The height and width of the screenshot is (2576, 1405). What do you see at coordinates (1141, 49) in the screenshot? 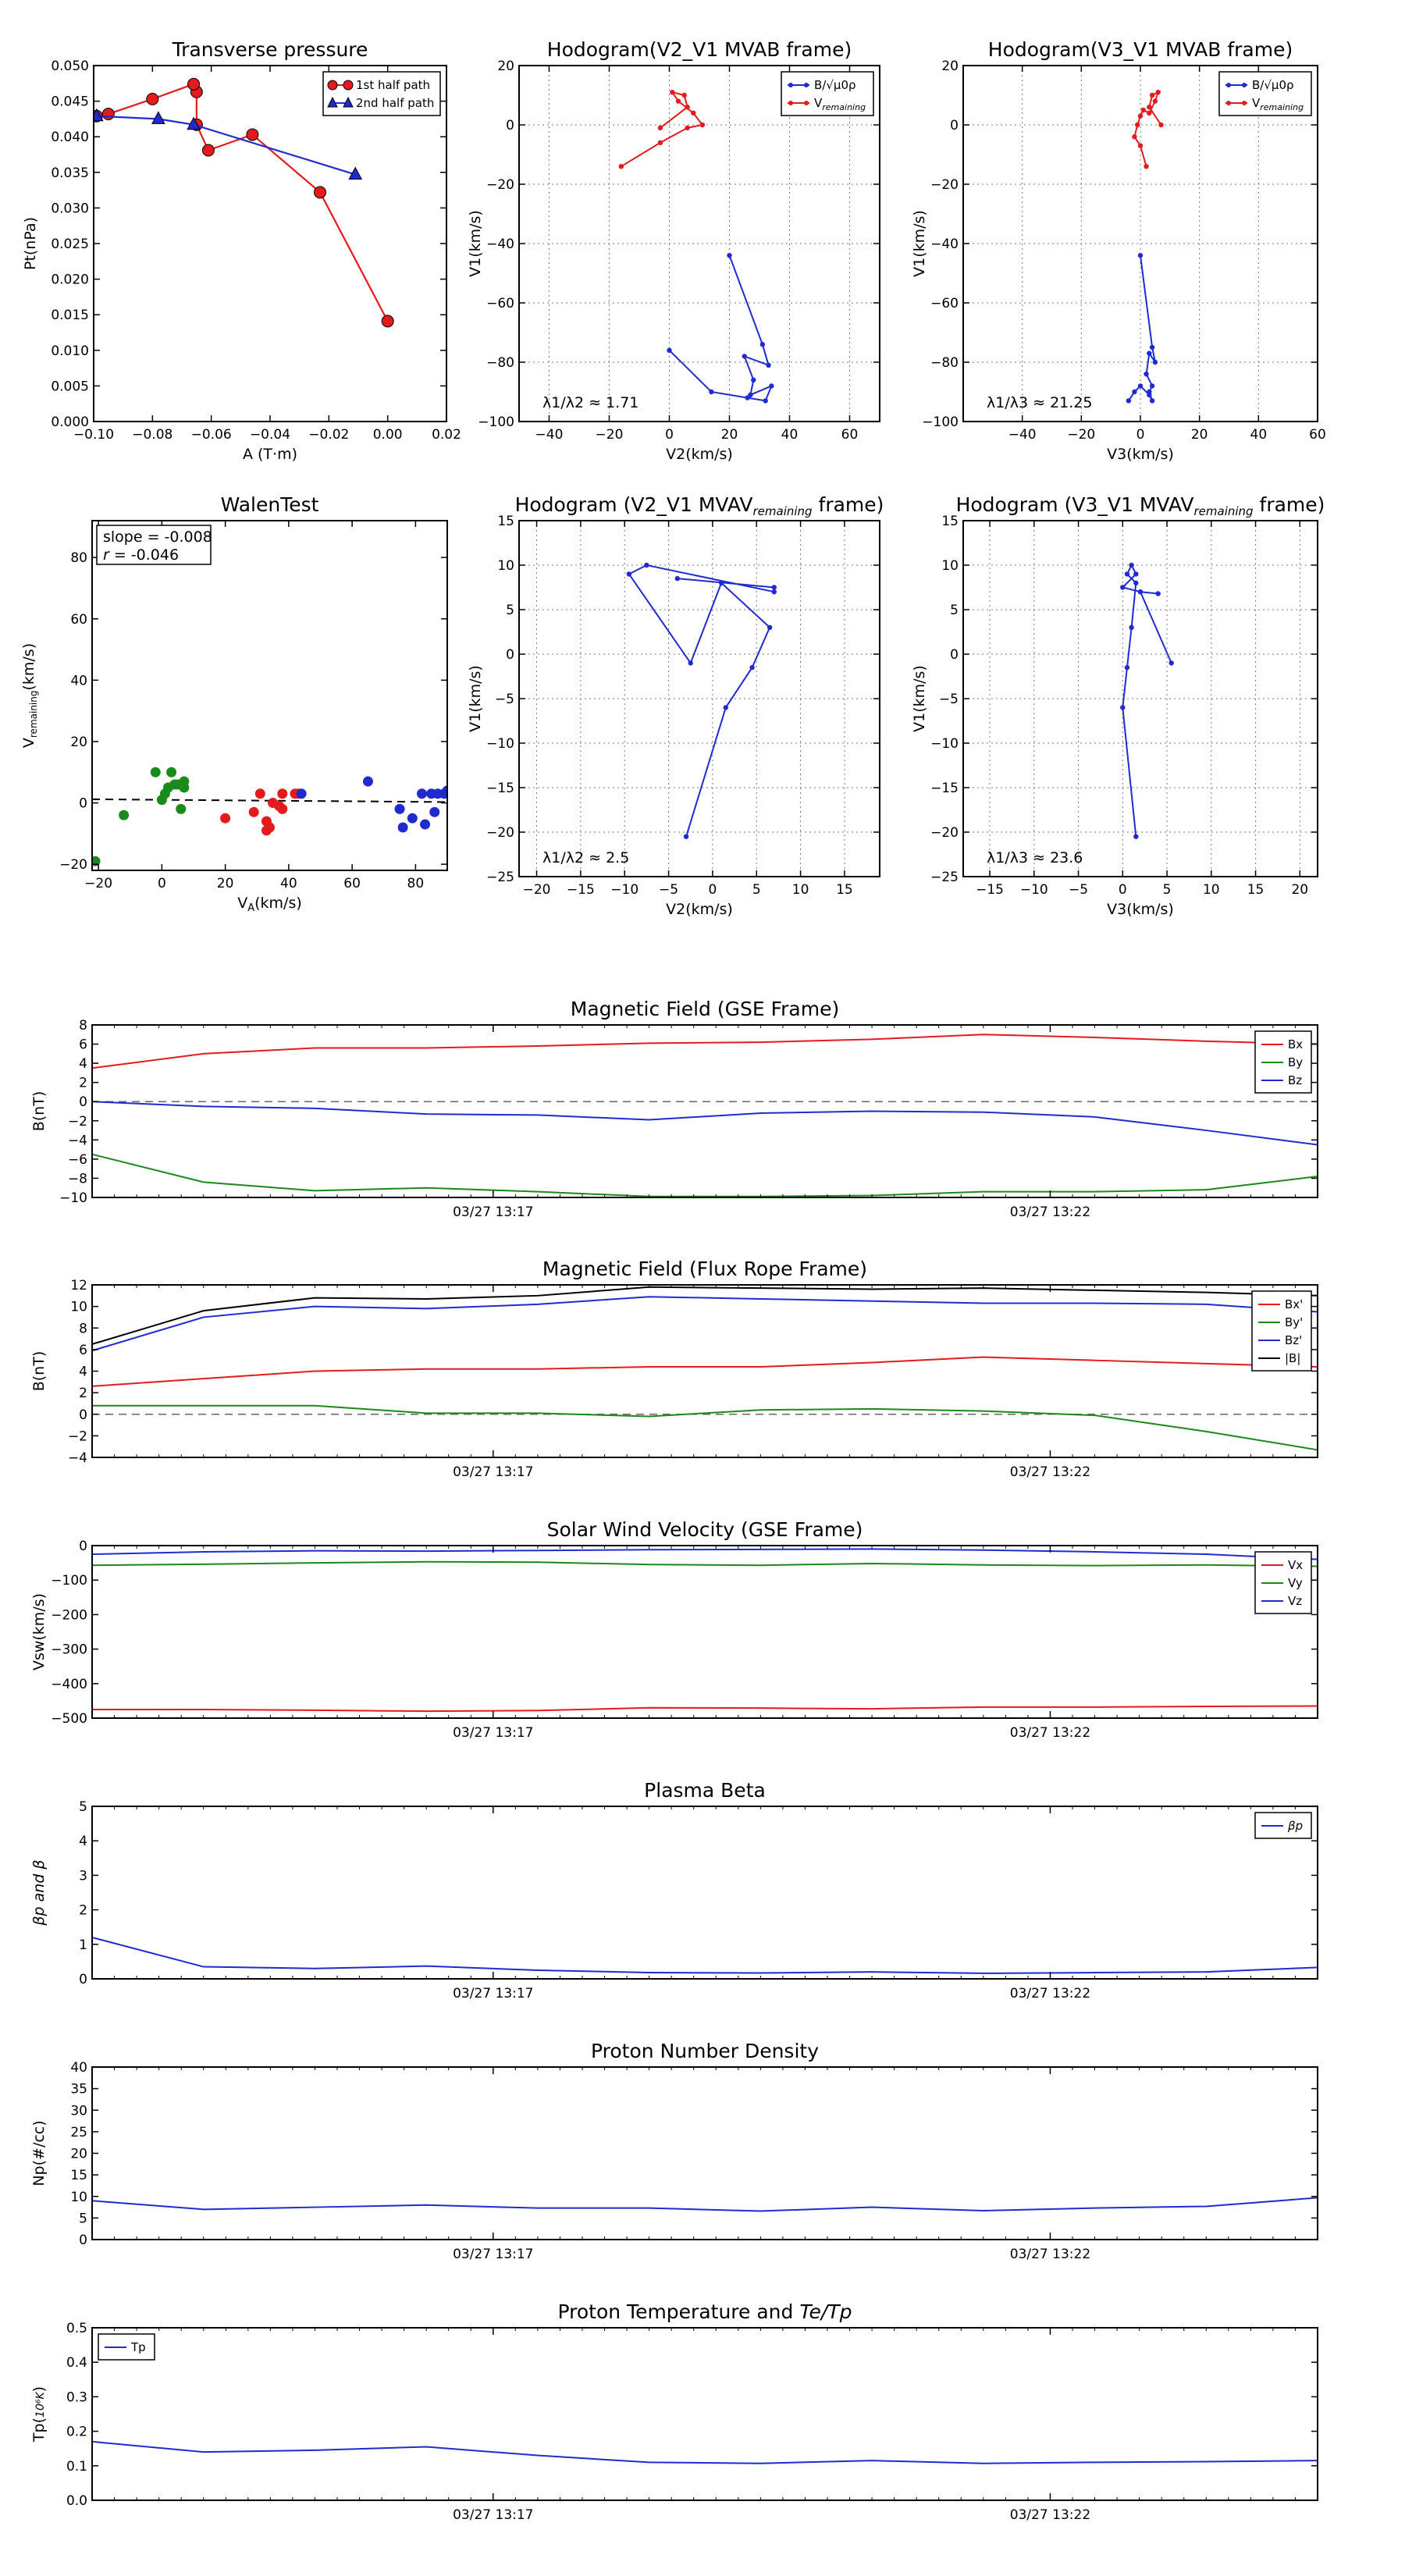
I see `chart-title: Hodogram(V3_V1 MVAB frame)` at bounding box center [1141, 49].